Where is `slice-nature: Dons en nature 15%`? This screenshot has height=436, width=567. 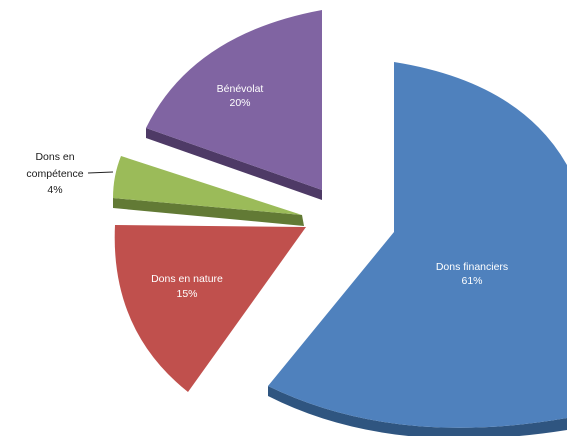 slice-nature: Dons en nature 15% is located at coordinates (210, 308).